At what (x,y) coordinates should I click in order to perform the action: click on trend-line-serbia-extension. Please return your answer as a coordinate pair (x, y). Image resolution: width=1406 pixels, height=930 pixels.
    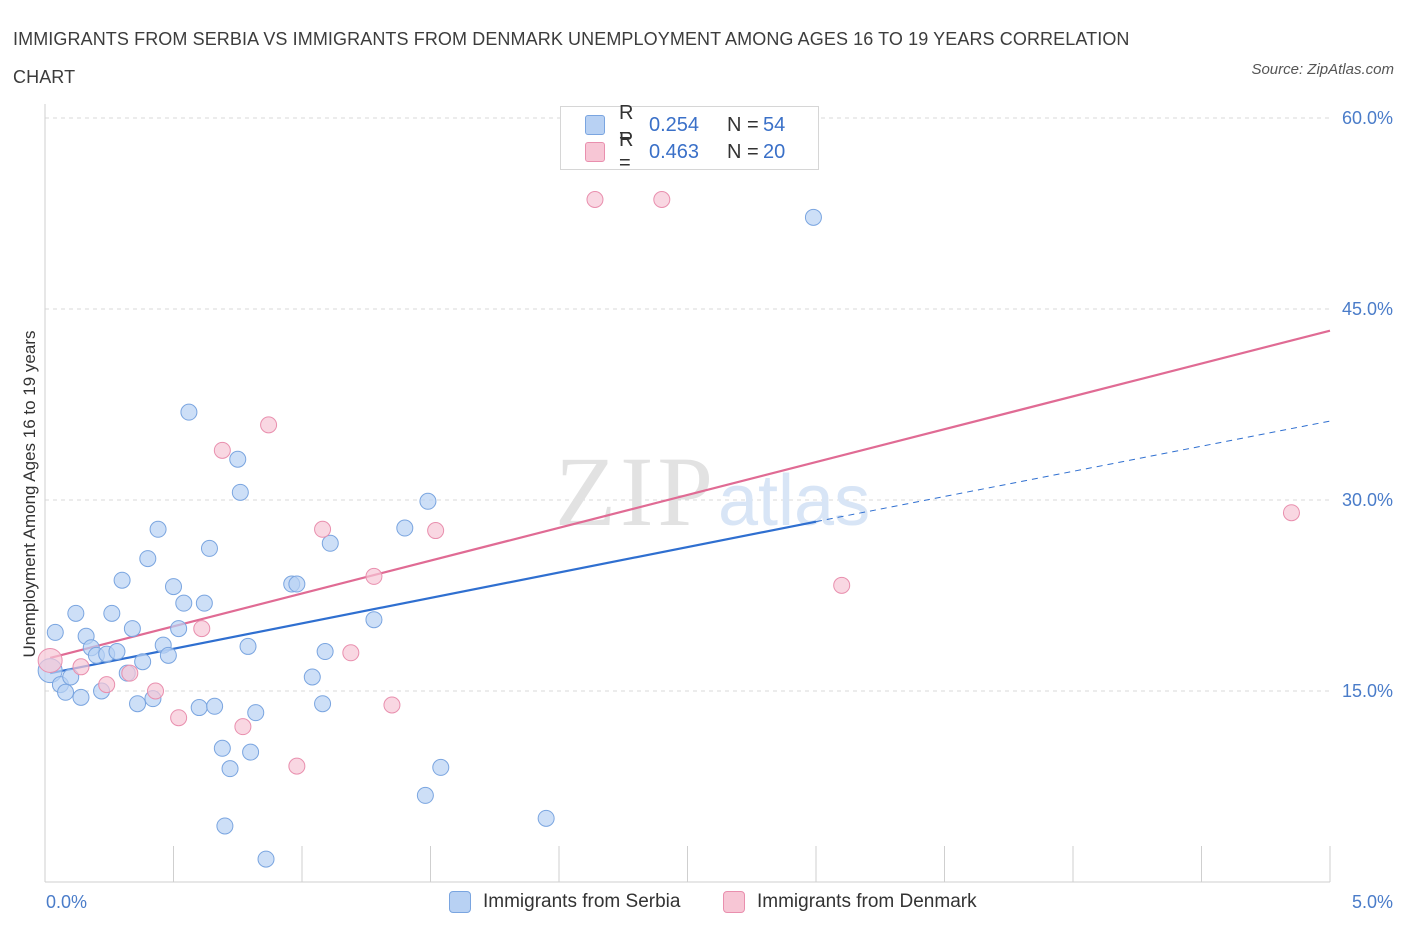
    Looking at the image, I should click on (1073, 471).